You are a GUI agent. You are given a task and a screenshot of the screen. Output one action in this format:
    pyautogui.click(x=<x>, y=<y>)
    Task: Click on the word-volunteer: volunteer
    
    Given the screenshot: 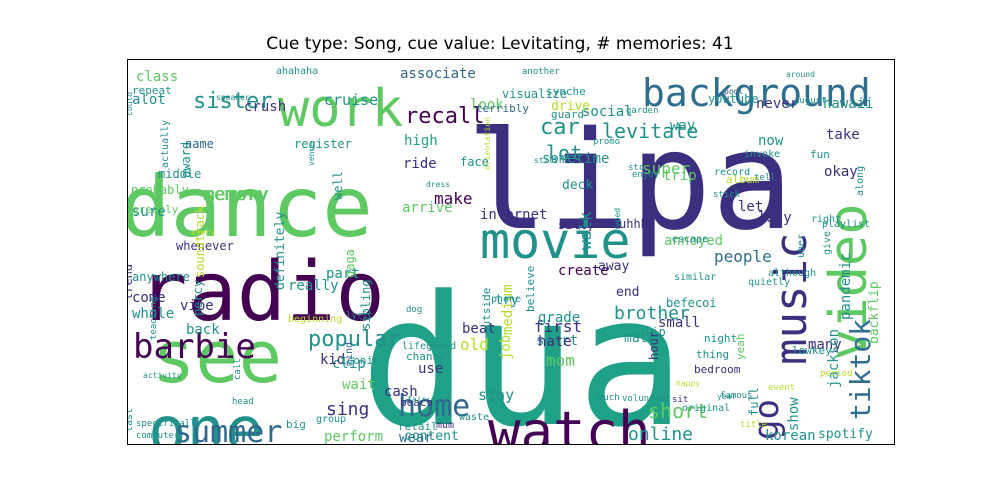 What is the action you would take?
    pyautogui.click(x=646, y=399)
    